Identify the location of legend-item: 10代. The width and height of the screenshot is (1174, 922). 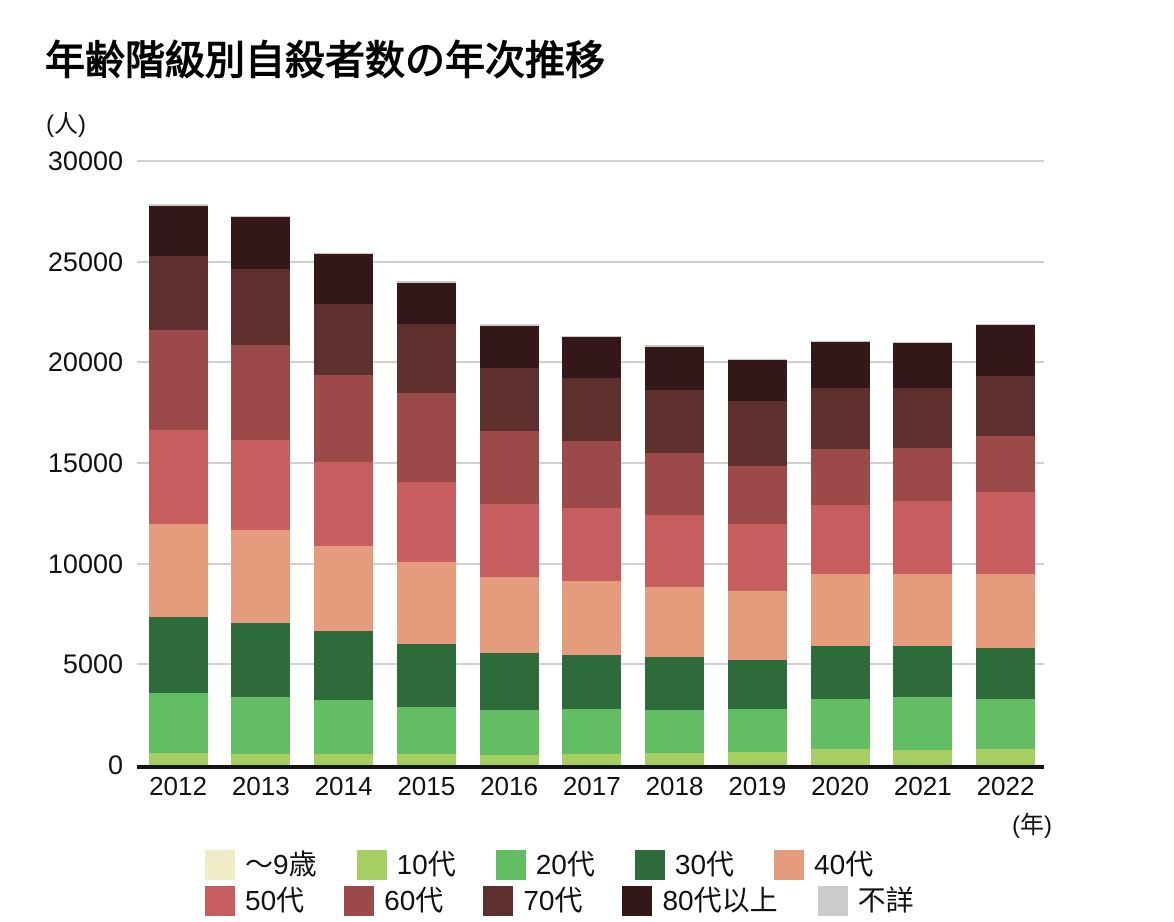
(406, 865).